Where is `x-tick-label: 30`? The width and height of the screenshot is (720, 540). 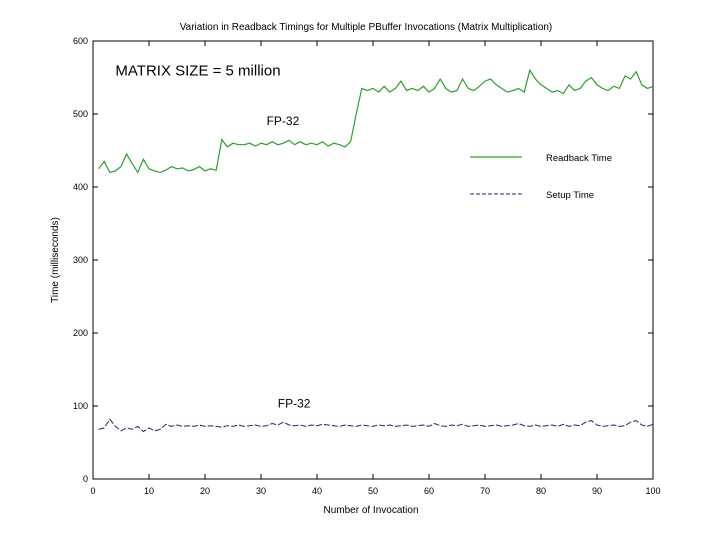 x-tick-label: 30 is located at coordinates (261, 491).